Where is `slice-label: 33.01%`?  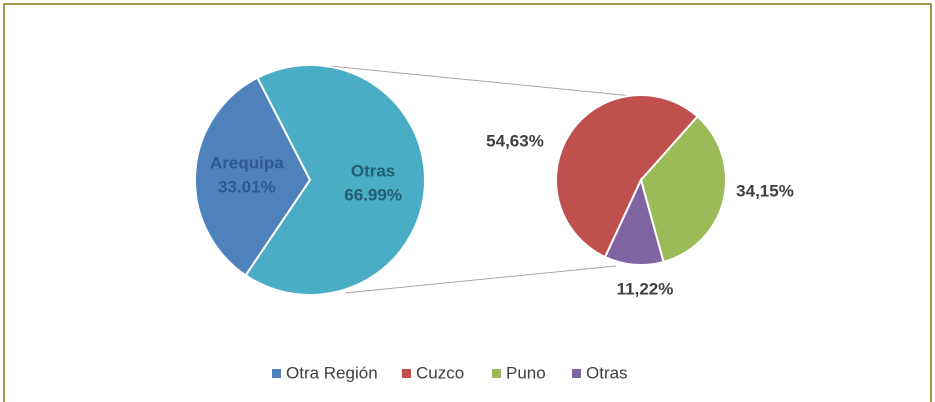 slice-label: 33.01% is located at coordinates (247, 187).